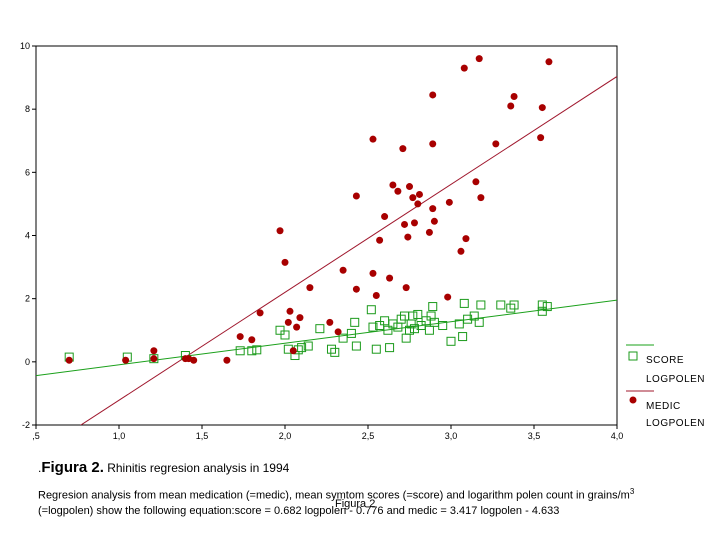  What do you see at coordinates (665, 386) in the screenshot?
I see `legend: SCORE LOGPOLEN MEDIC LOGPOLEN` at bounding box center [665, 386].